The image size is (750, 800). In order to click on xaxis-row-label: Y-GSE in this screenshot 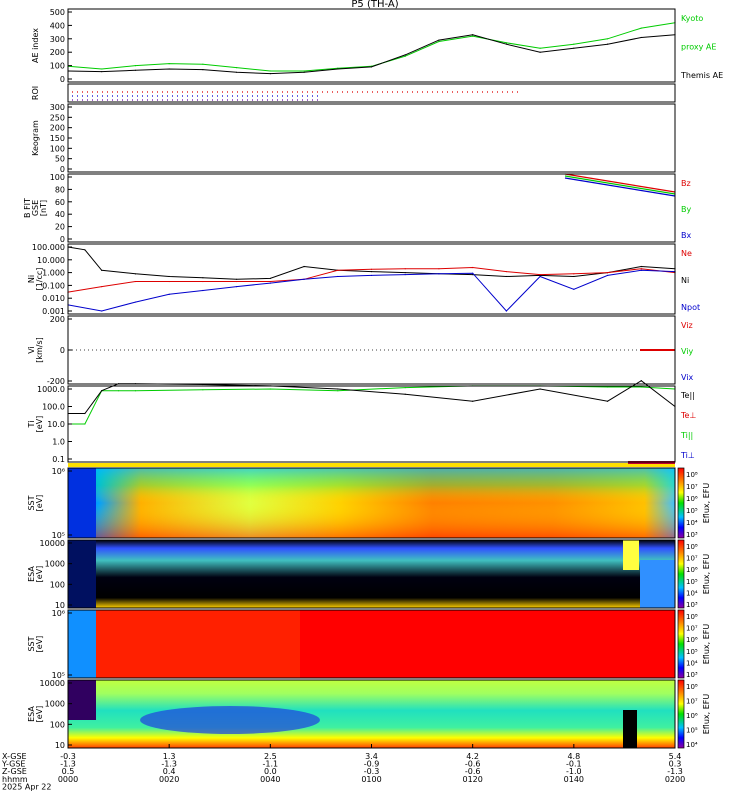, I will do `click(13, 764)`.